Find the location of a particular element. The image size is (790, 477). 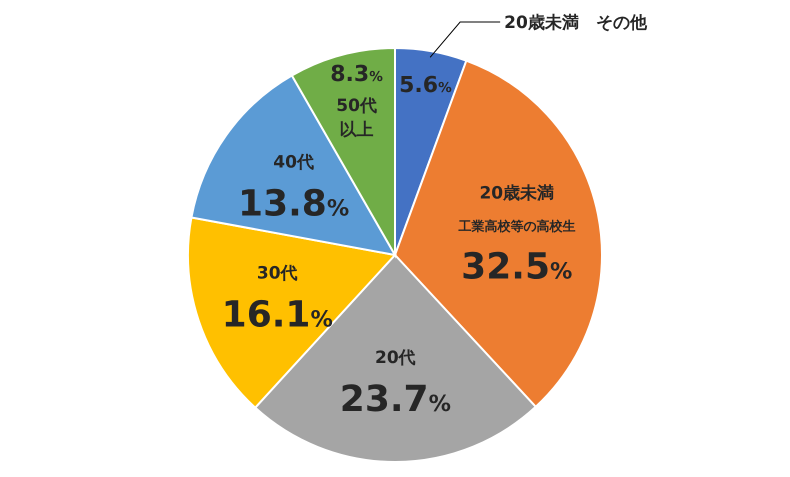

data-label: 8.3% is located at coordinates (357, 74).